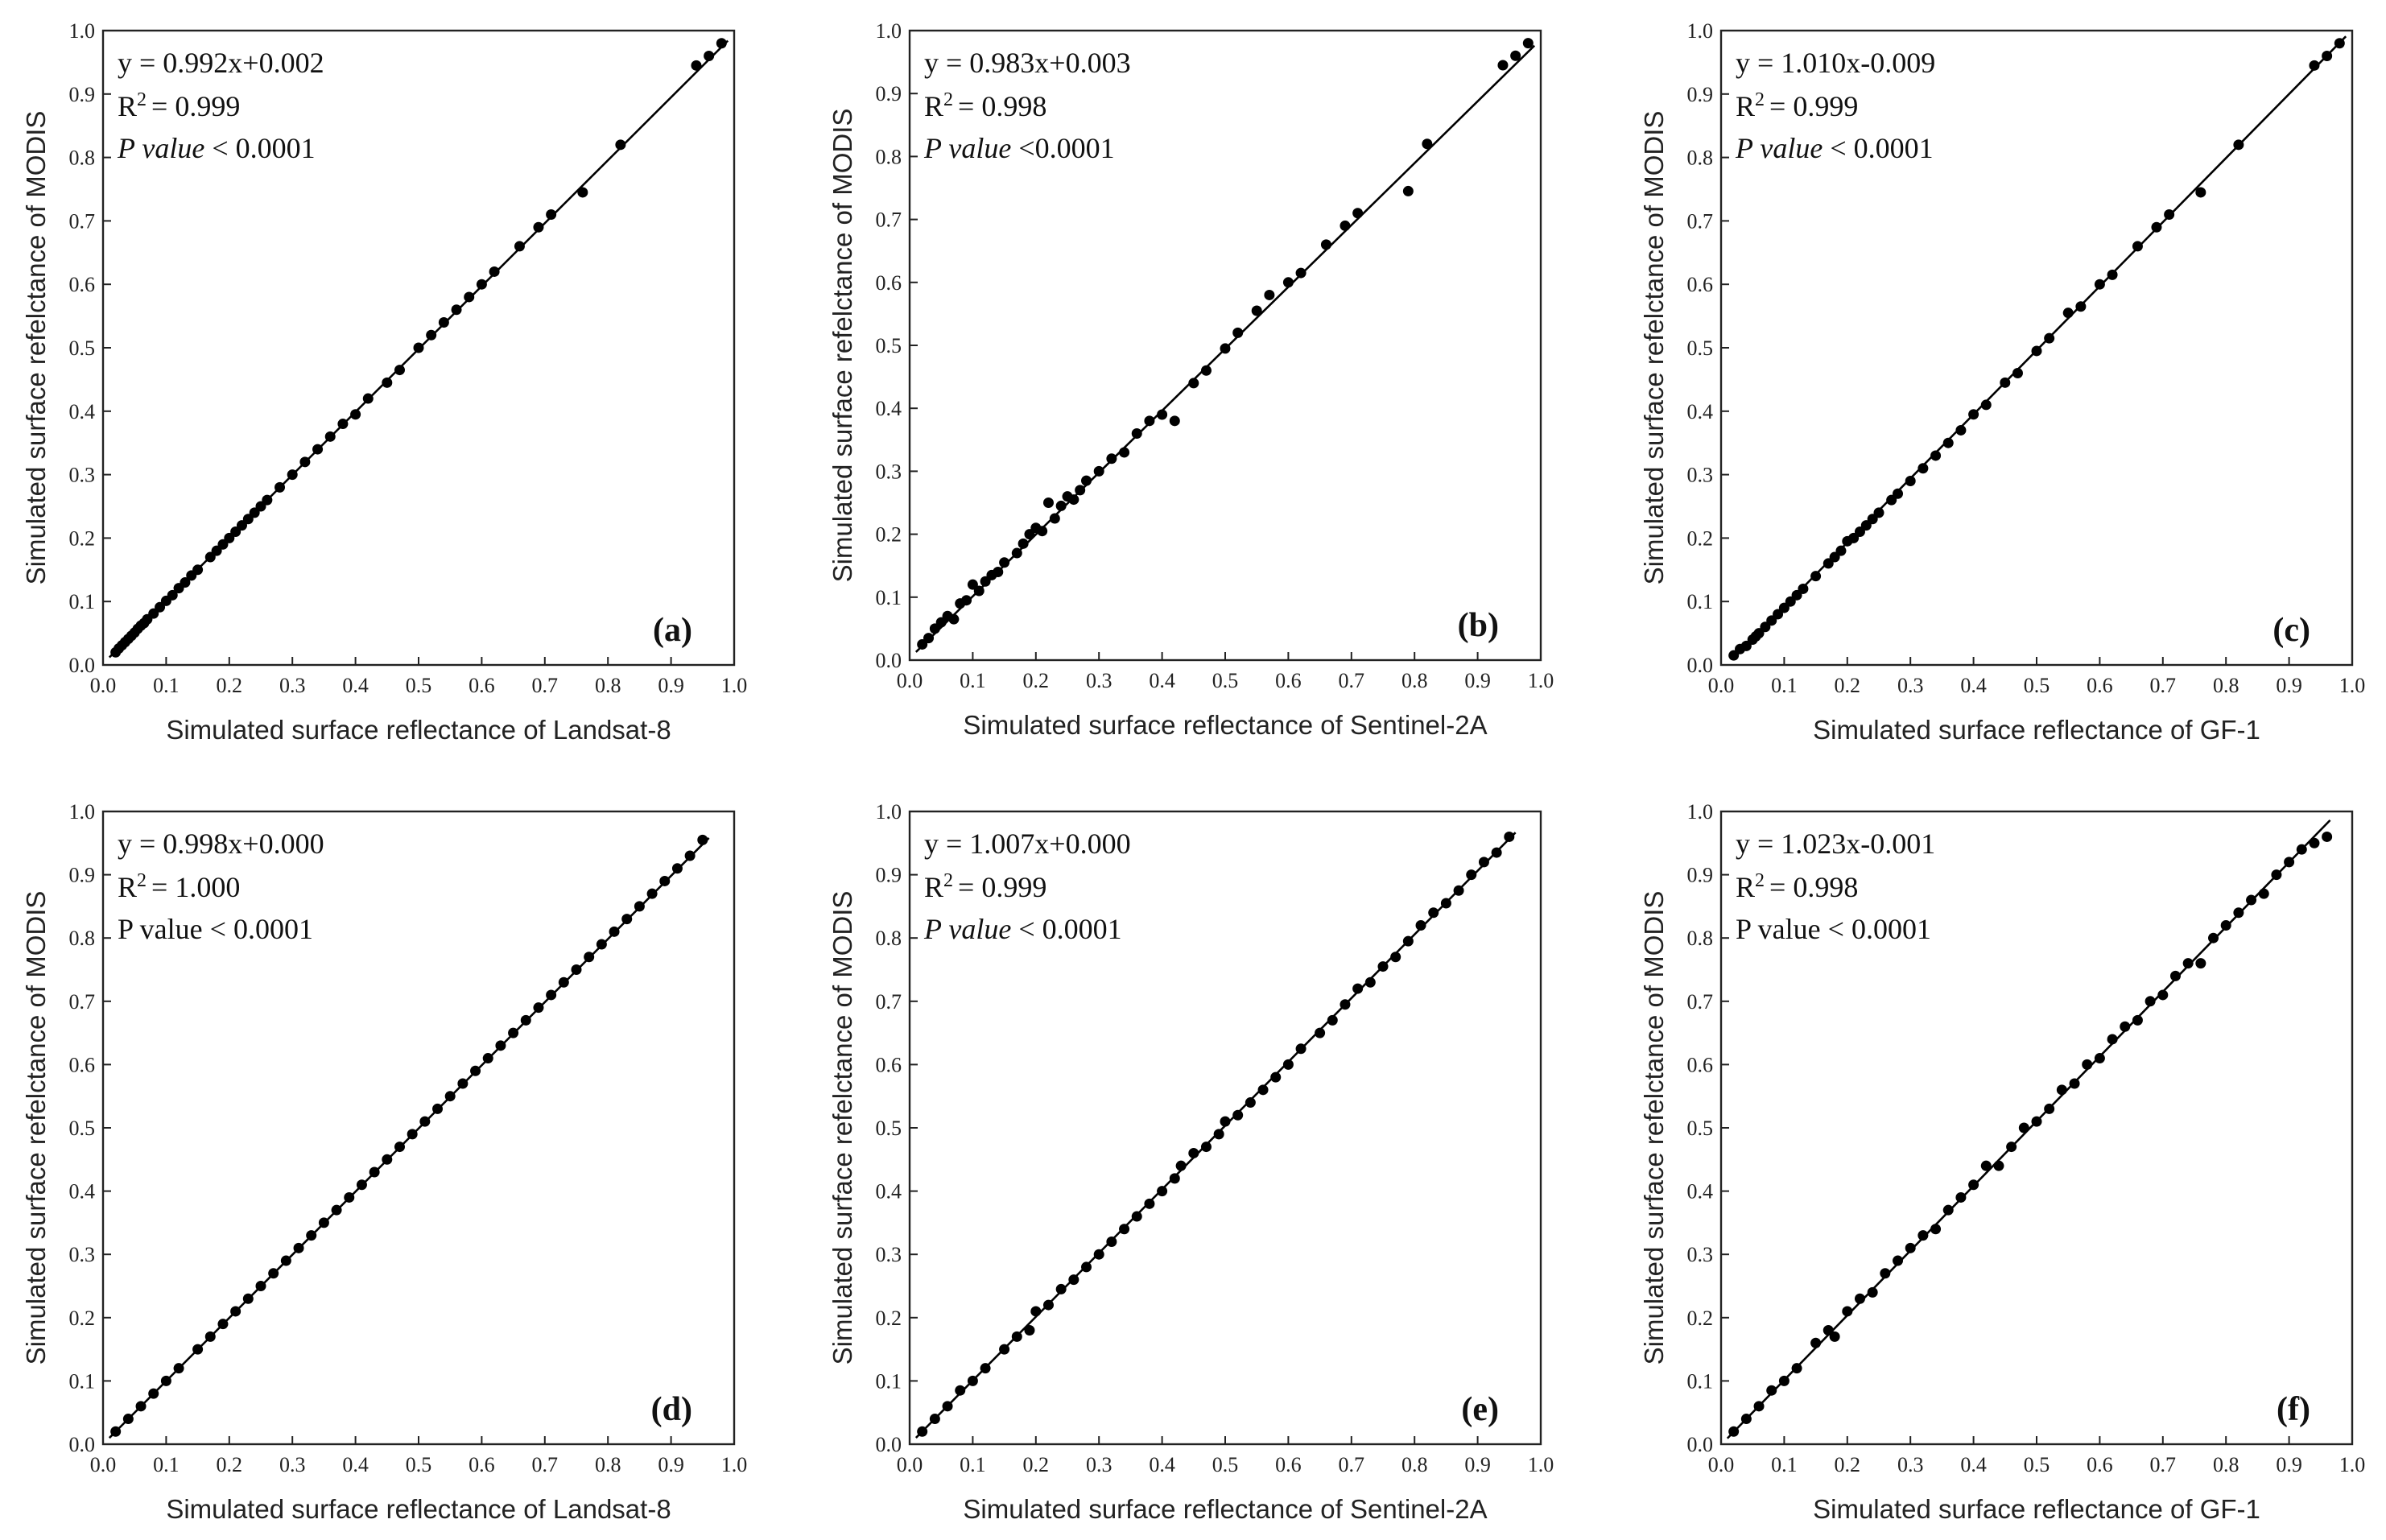 Image resolution: width=2386 pixels, height=1540 pixels. Describe the element at coordinates (2291, 630) in the screenshot. I see `panel-label: (c)` at that location.